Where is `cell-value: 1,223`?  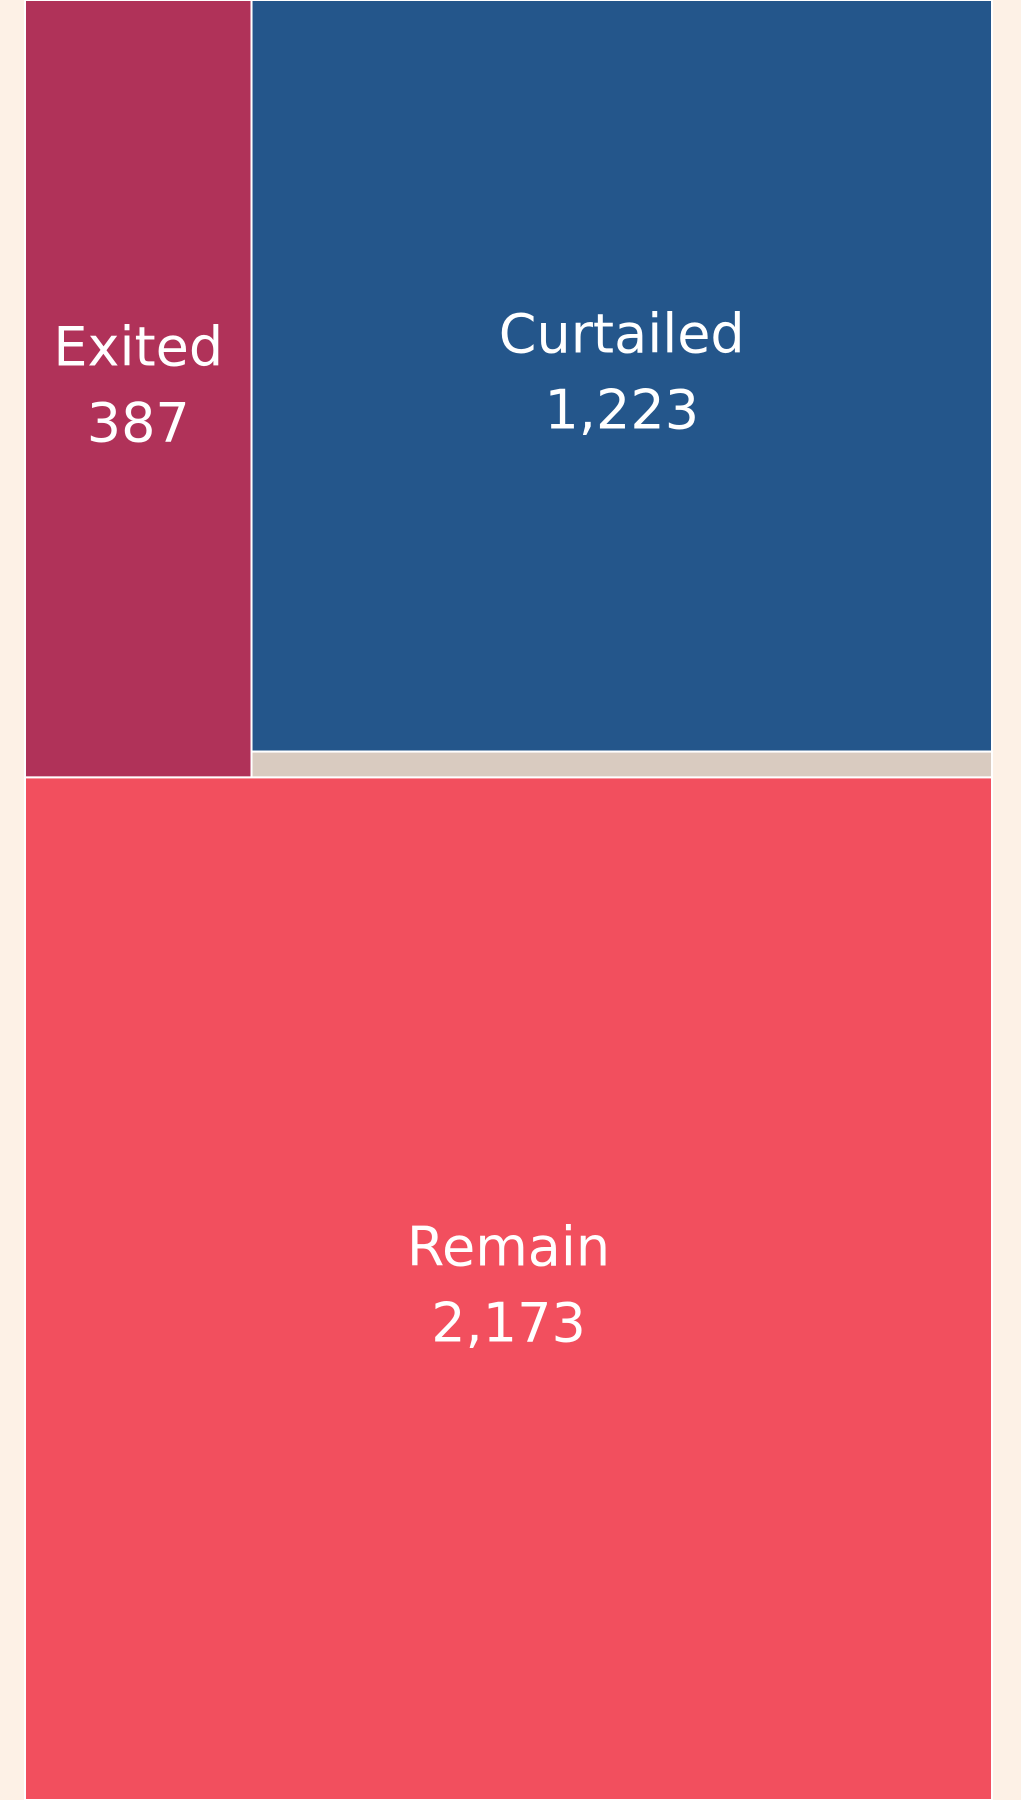 cell-value: 1,223 is located at coordinates (621, 409).